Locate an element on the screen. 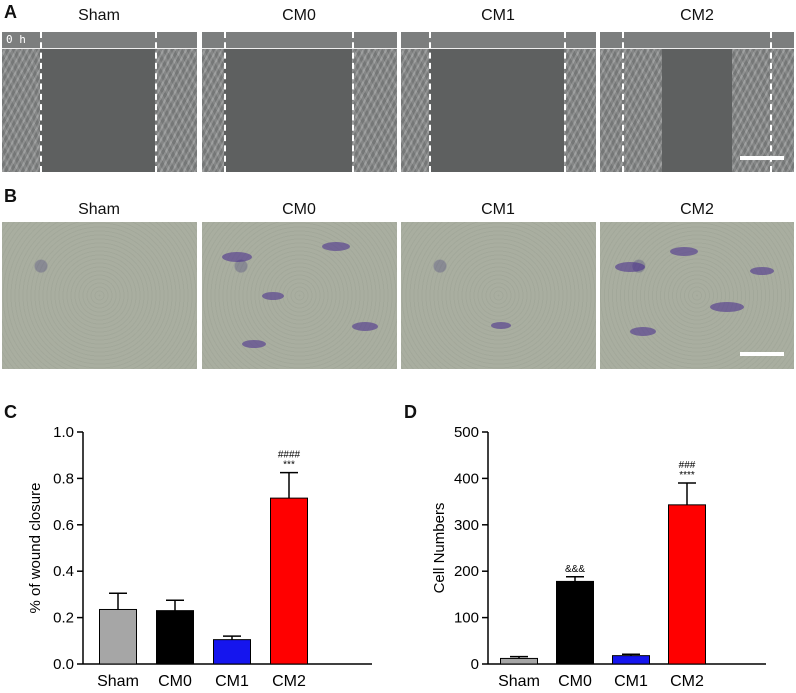 Image resolution: width=796 pixels, height=693 pixels. panel-letter-b: B is located at coordinates (10, 196).